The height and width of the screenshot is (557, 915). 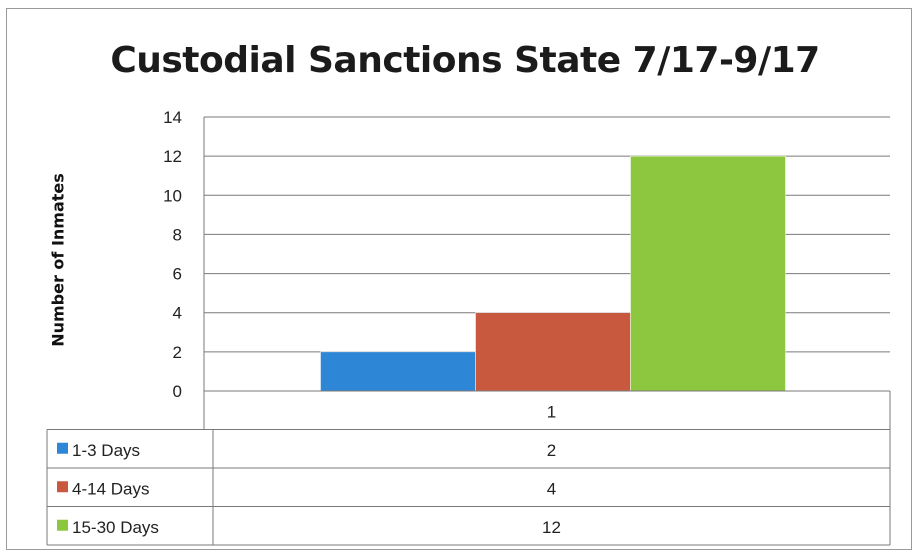 I want to click on y-tick-label: 4, so click(x=177, y=313).